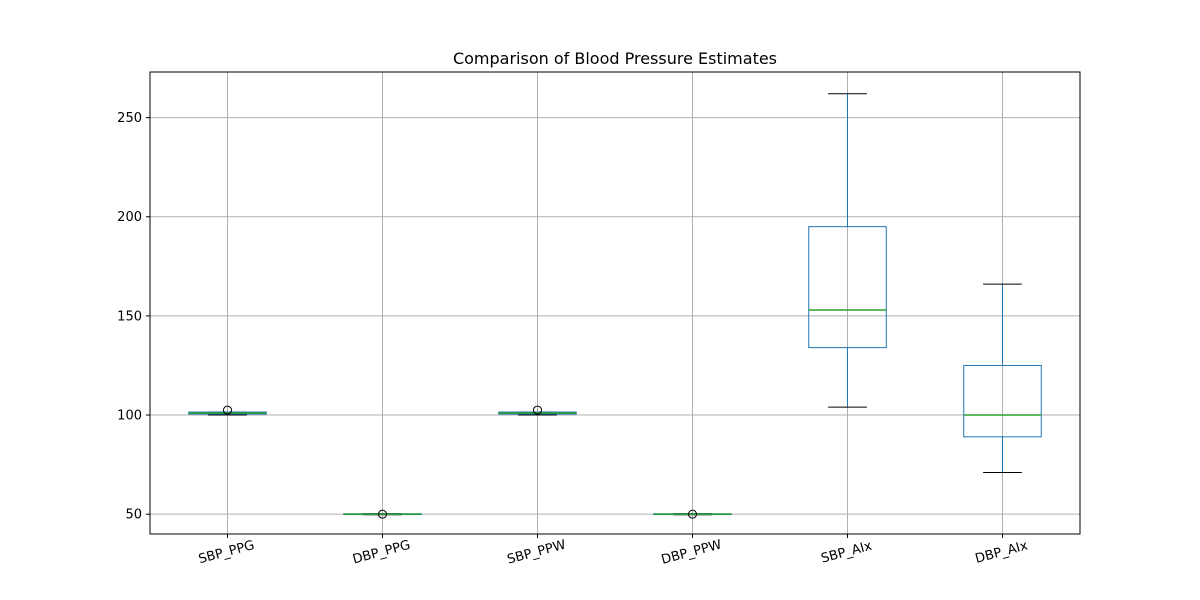 The width and height of the screenshot is (1200, 600). I want to click on y-axis: 50 100 150 200 250, so click(133, 317).